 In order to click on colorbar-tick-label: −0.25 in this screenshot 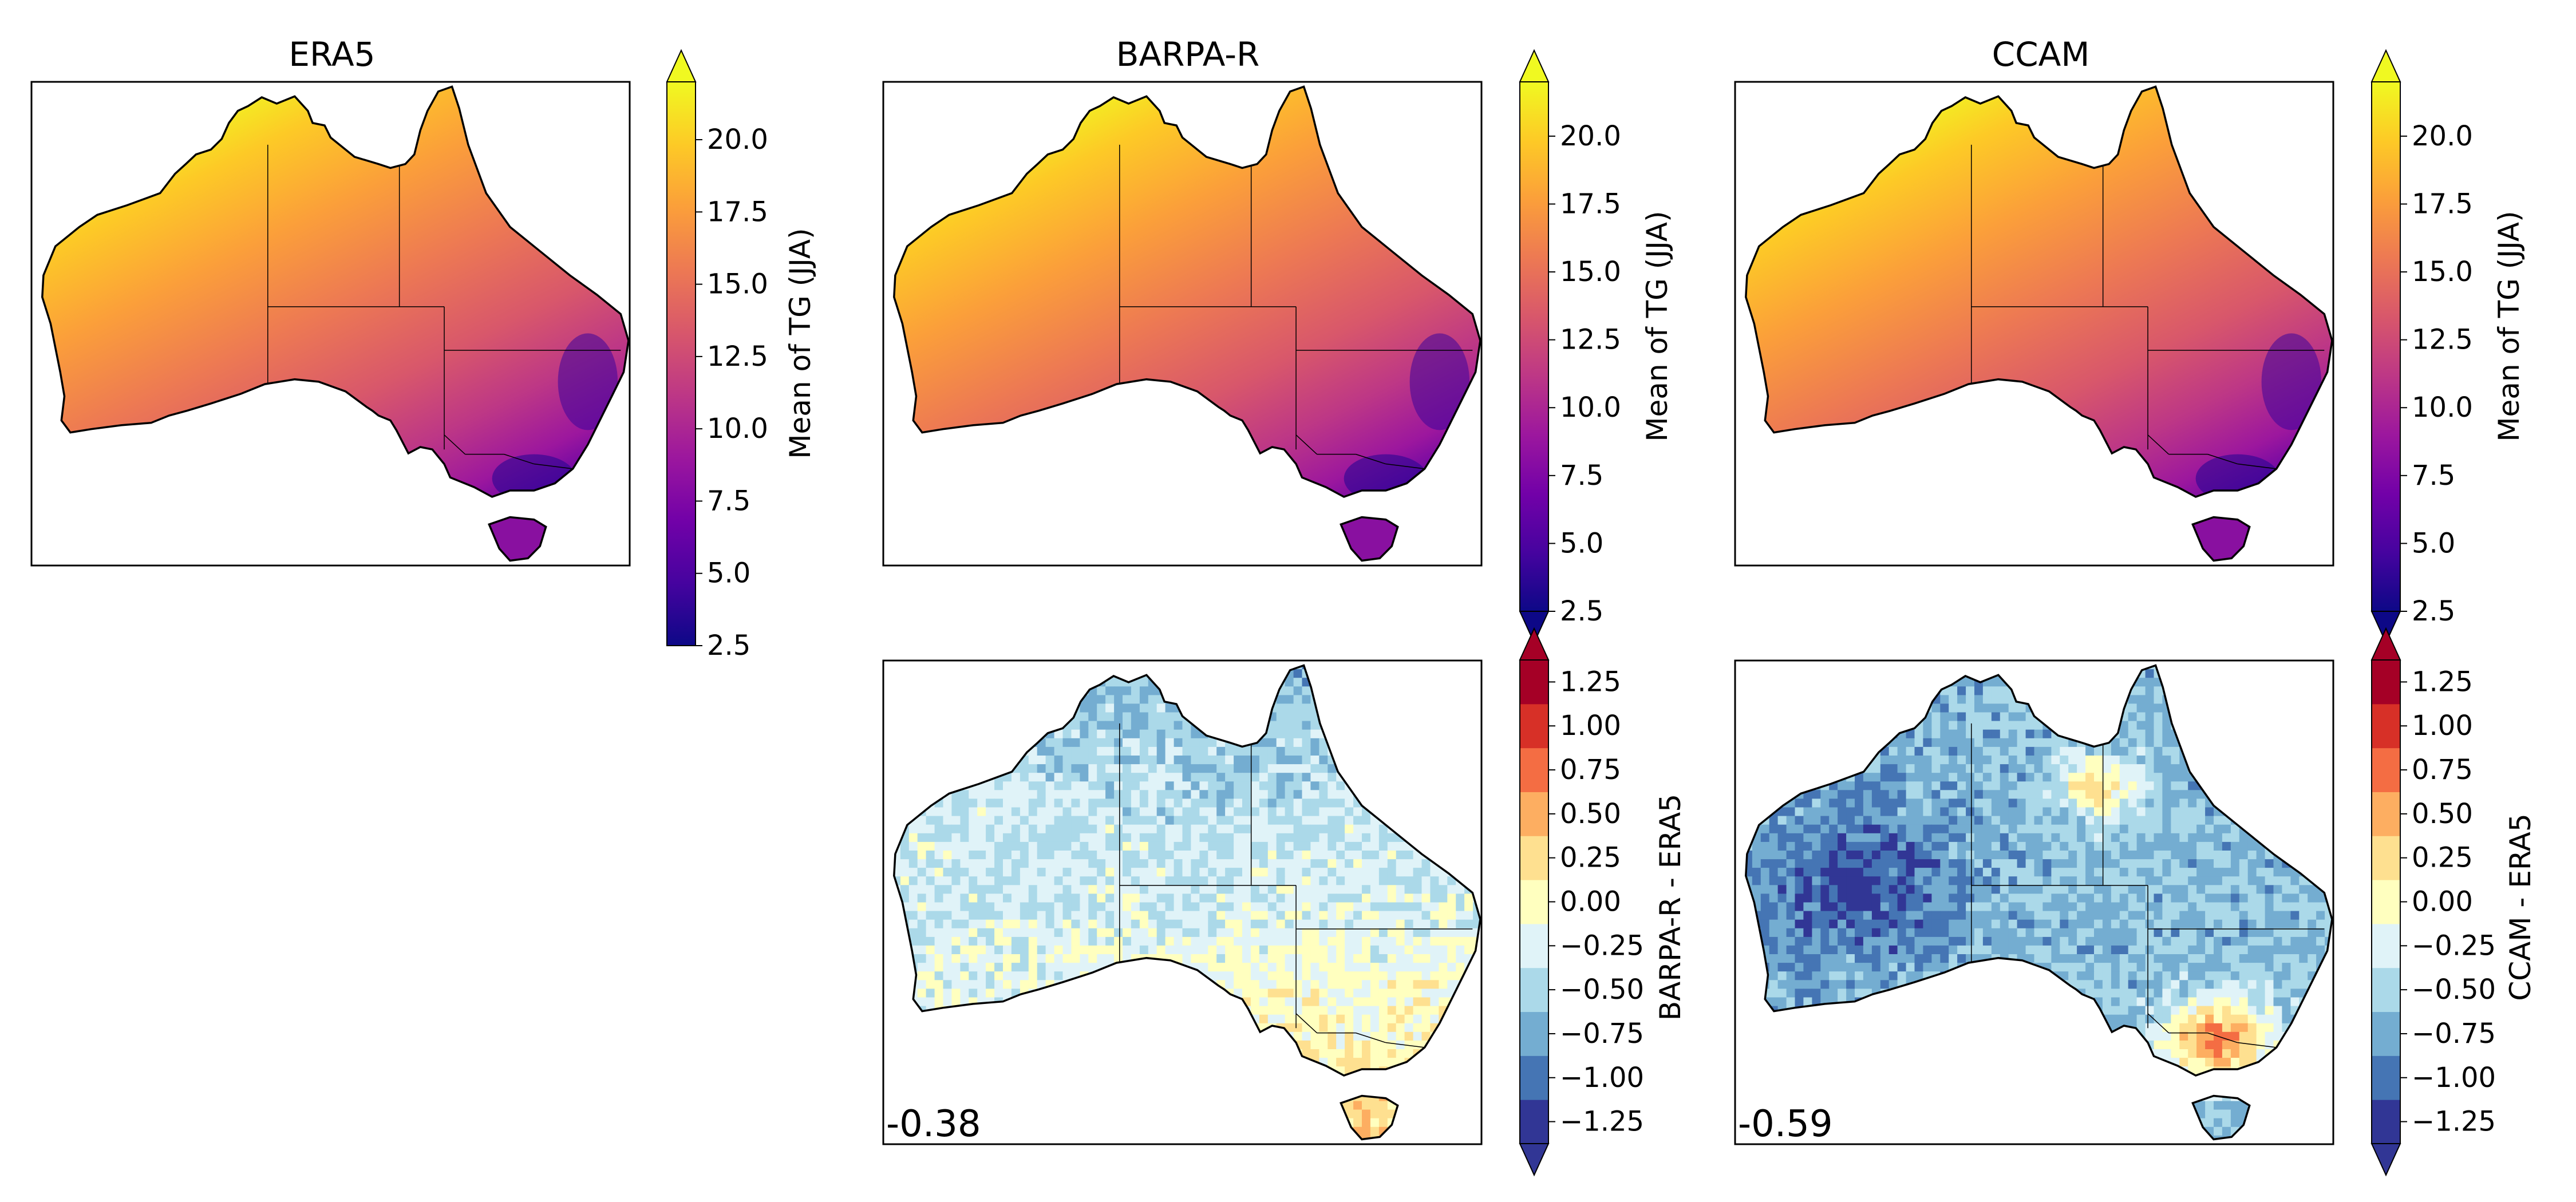, I will do `click(1602, 946)`.